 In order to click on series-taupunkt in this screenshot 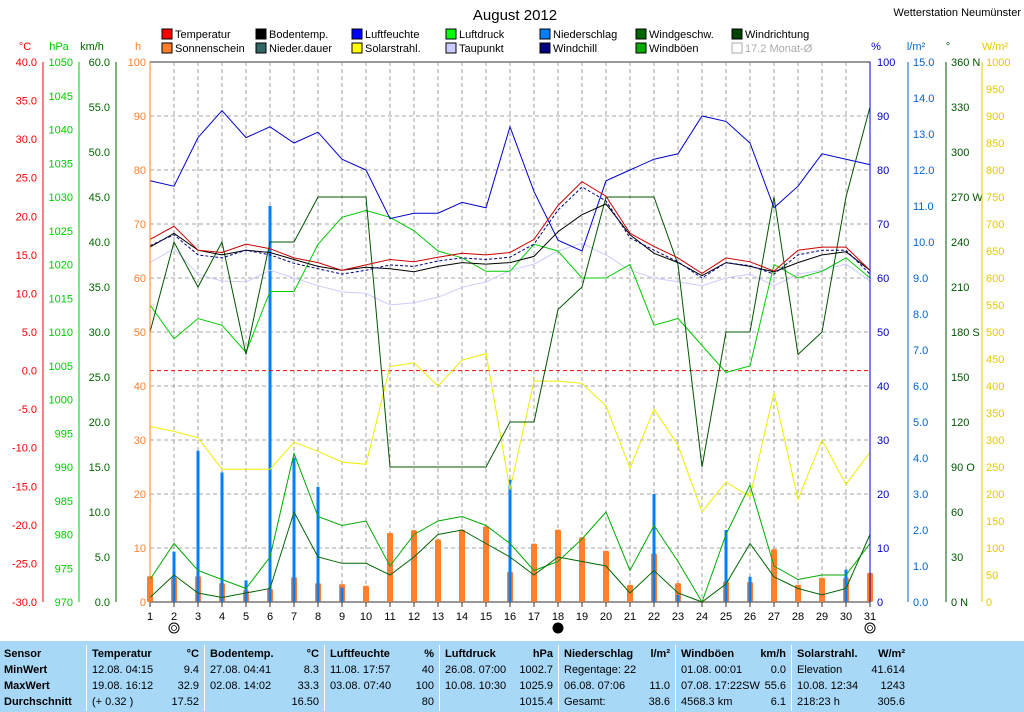, I will do `click(510, 274)`.